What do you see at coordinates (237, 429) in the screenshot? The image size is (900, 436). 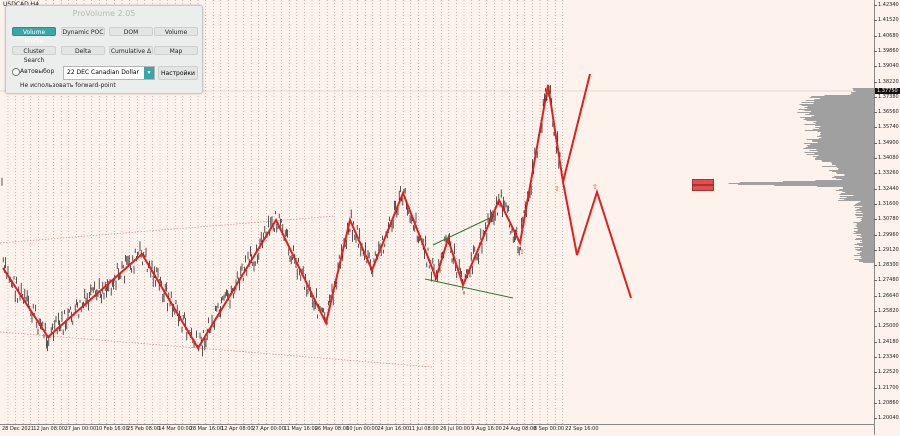 I see `time-tick-label: 12 Apr 08:00` at bounding box center [237, 429].